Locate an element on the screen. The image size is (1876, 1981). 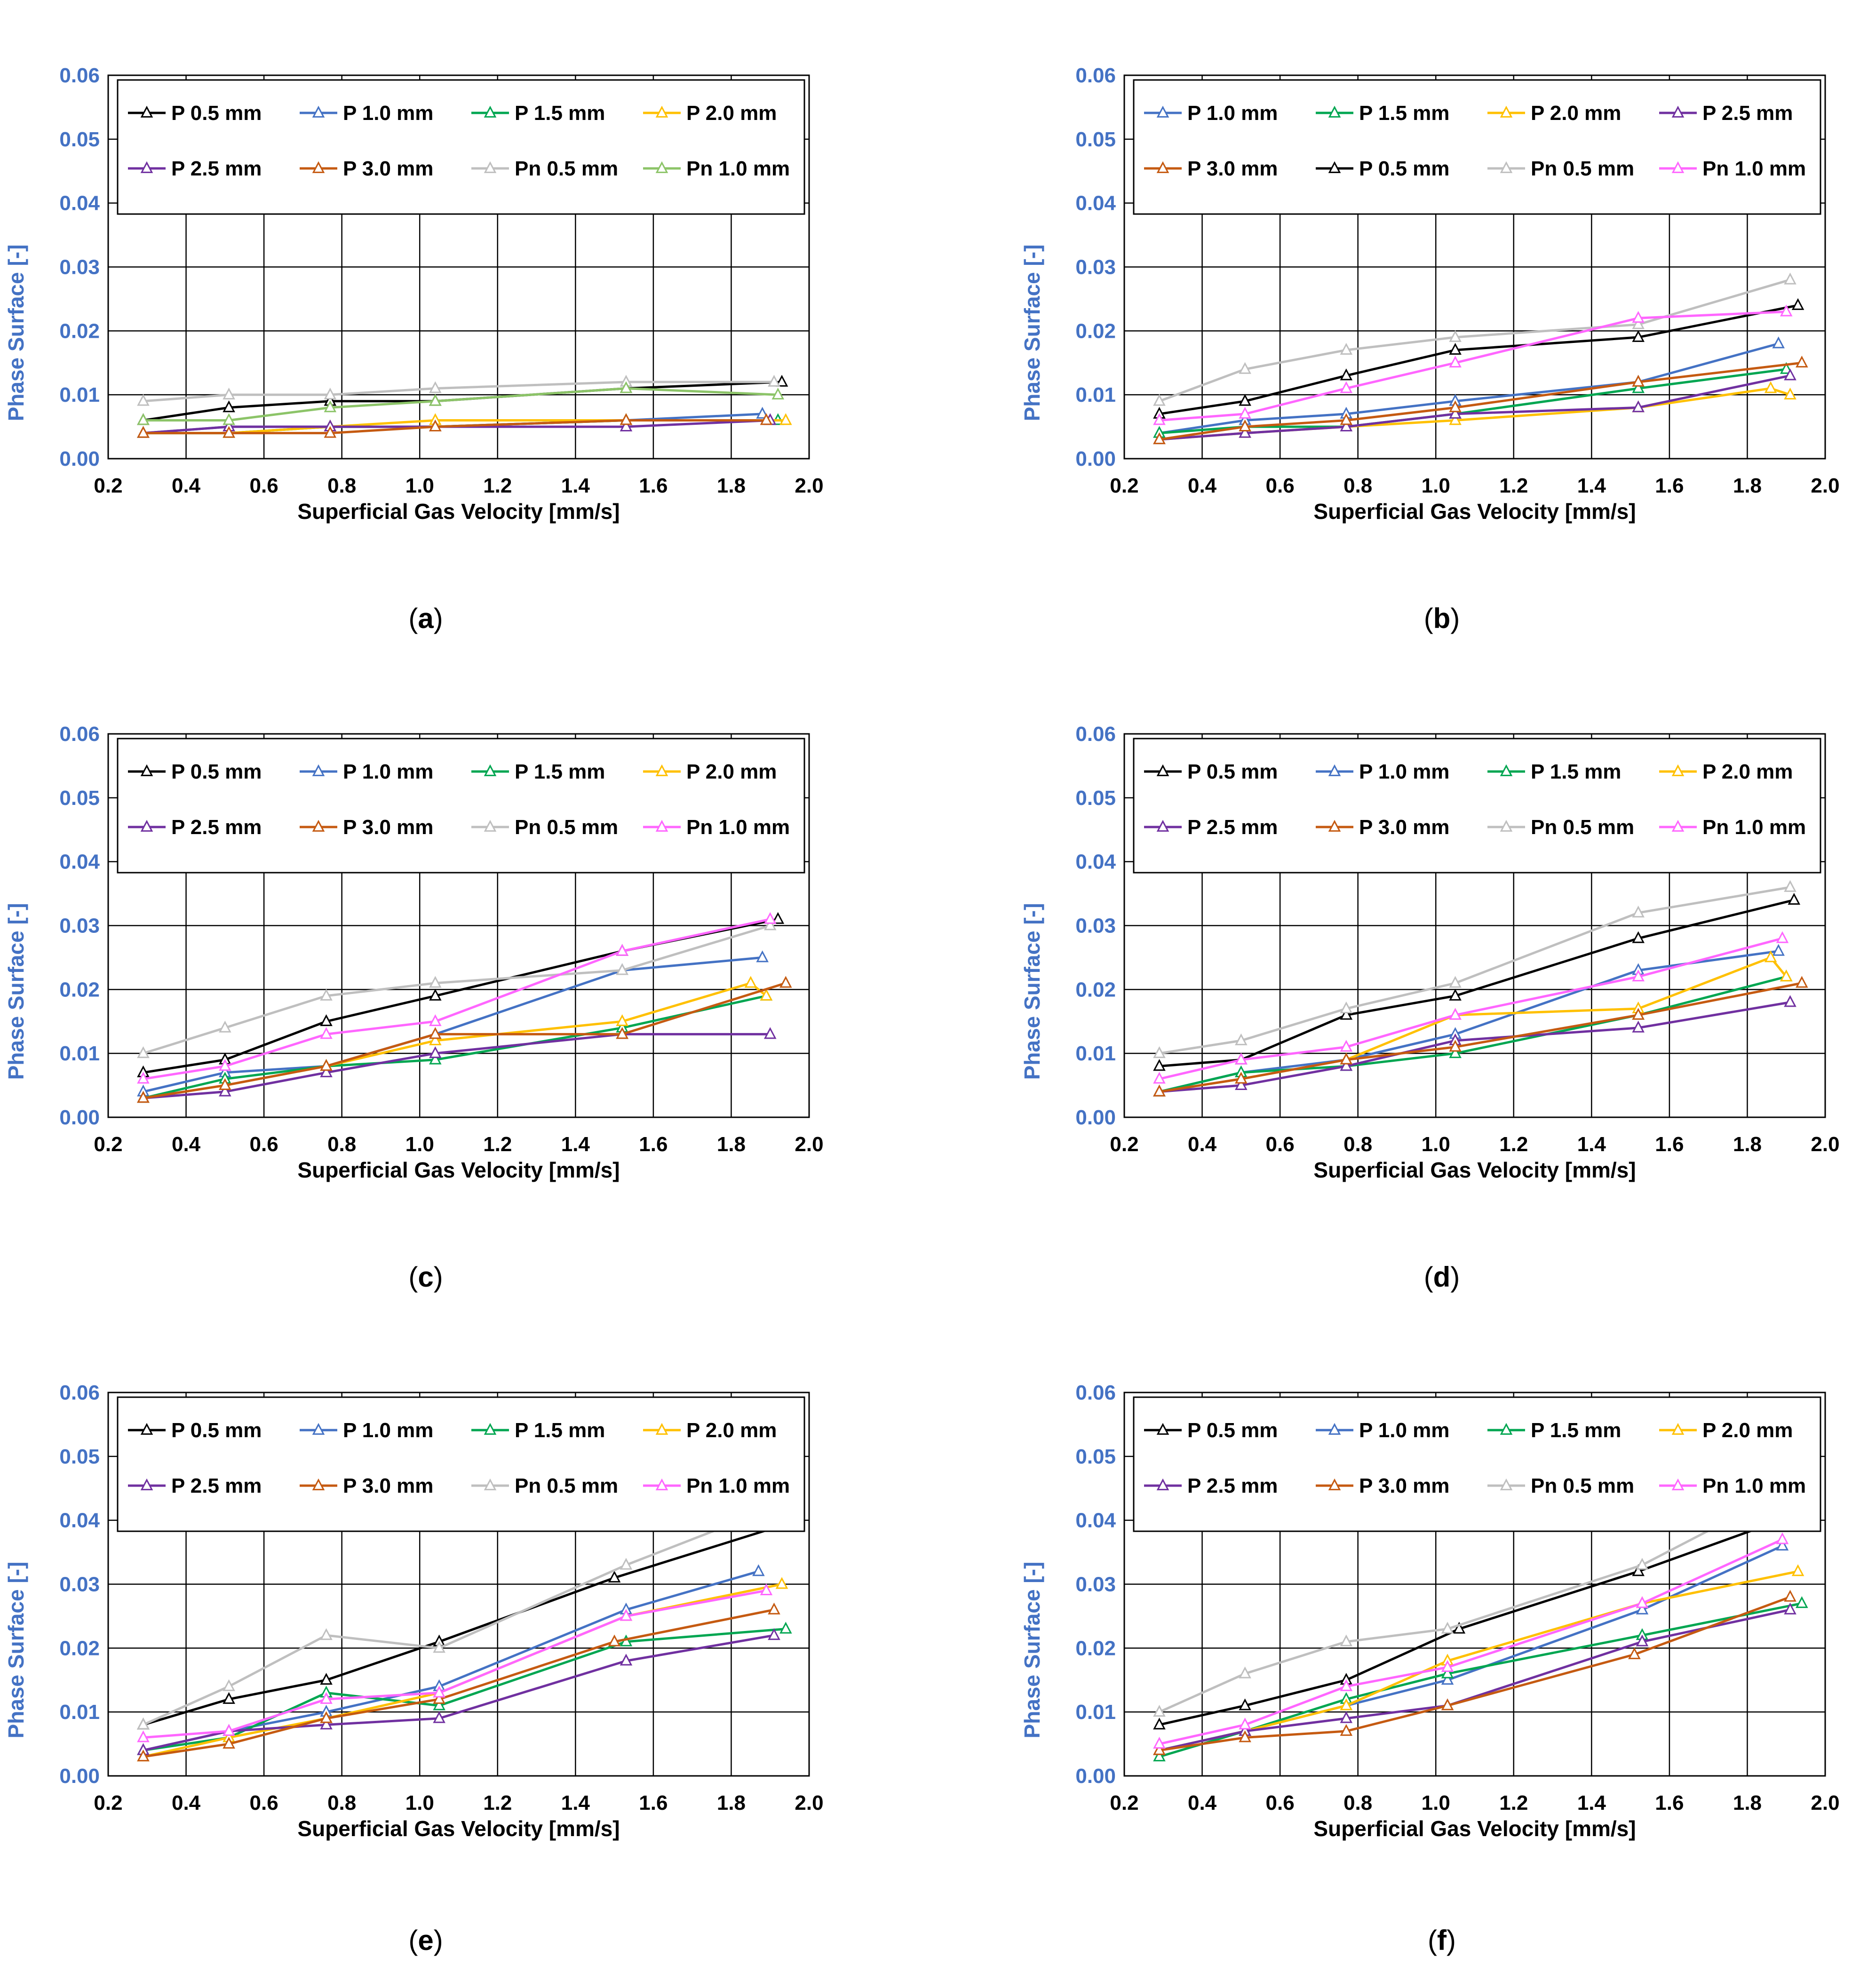
legend-box is located at coordinates (461, 806).